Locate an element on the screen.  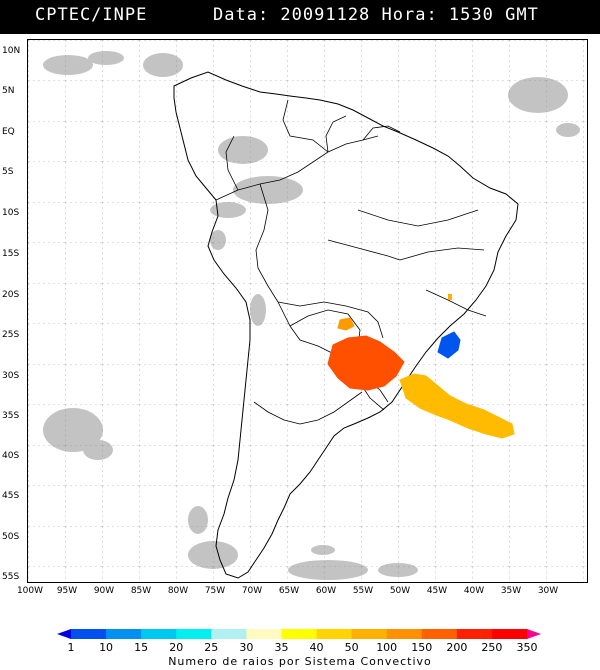
legend-colorbar is located at coordinates (299, 634).